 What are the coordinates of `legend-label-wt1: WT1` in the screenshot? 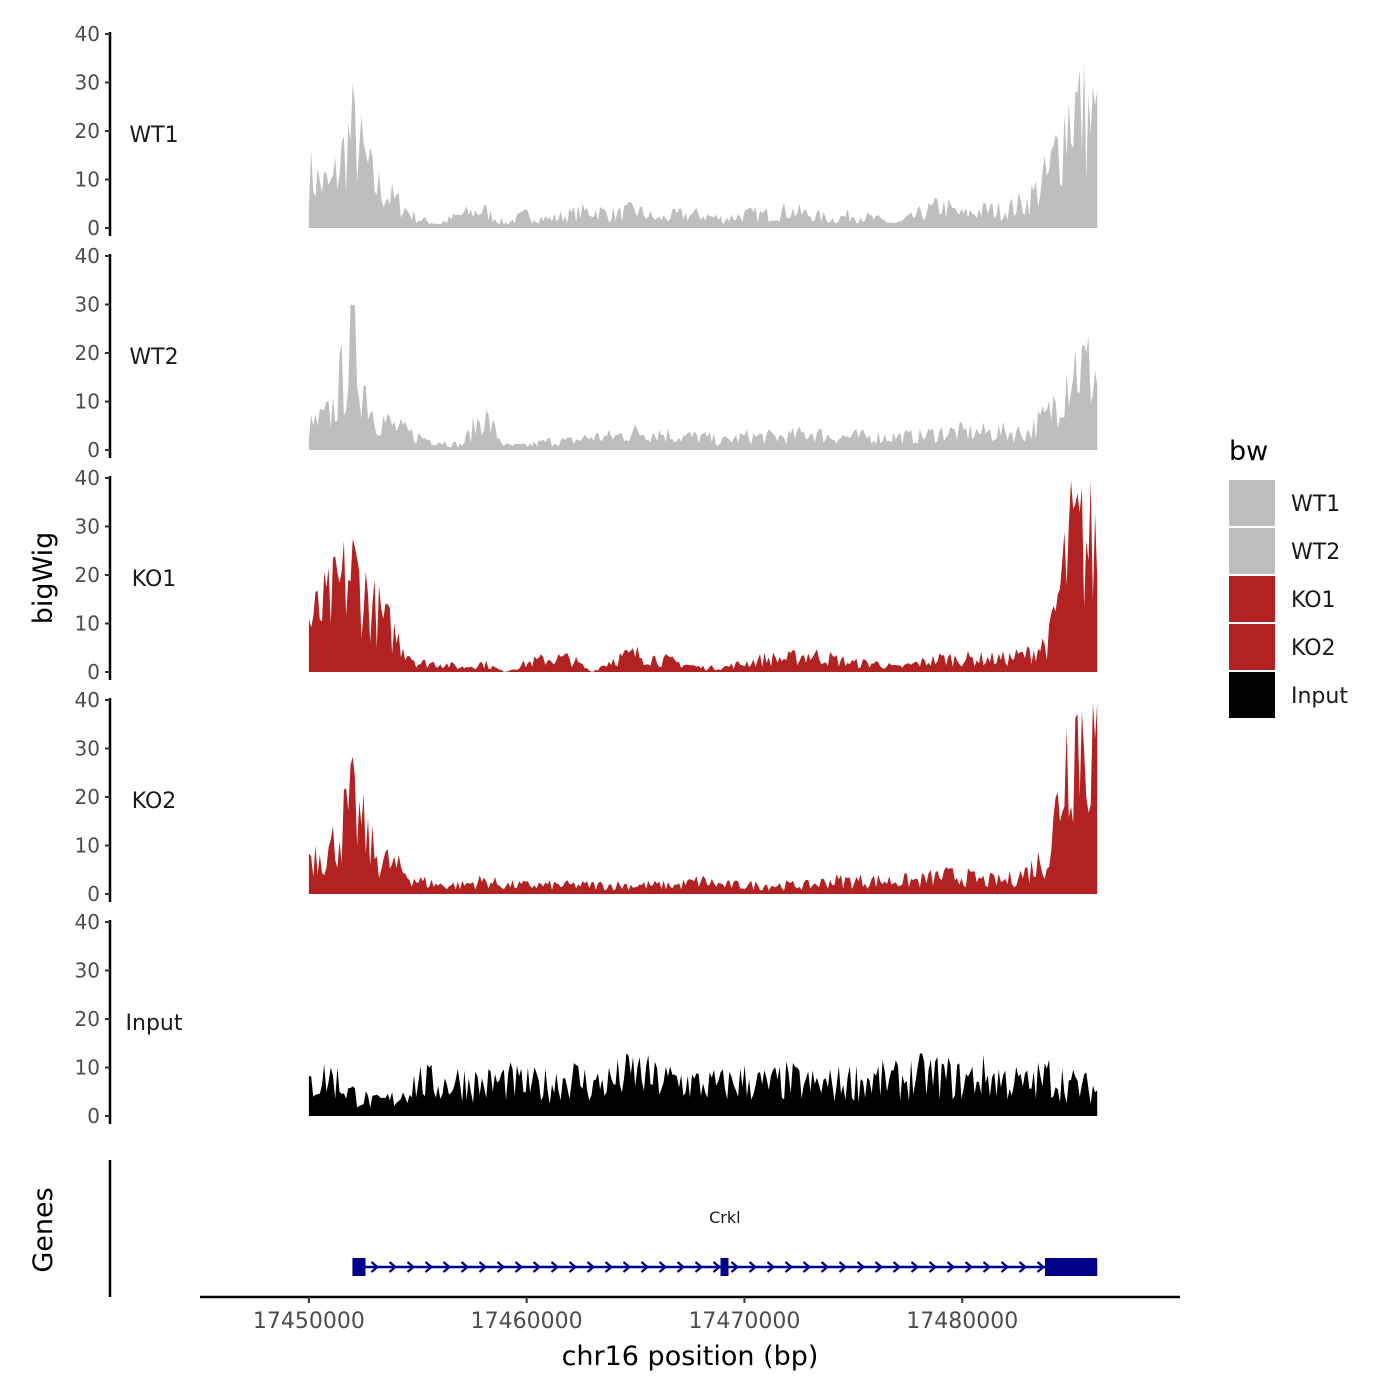 It's located at (1315, 504).